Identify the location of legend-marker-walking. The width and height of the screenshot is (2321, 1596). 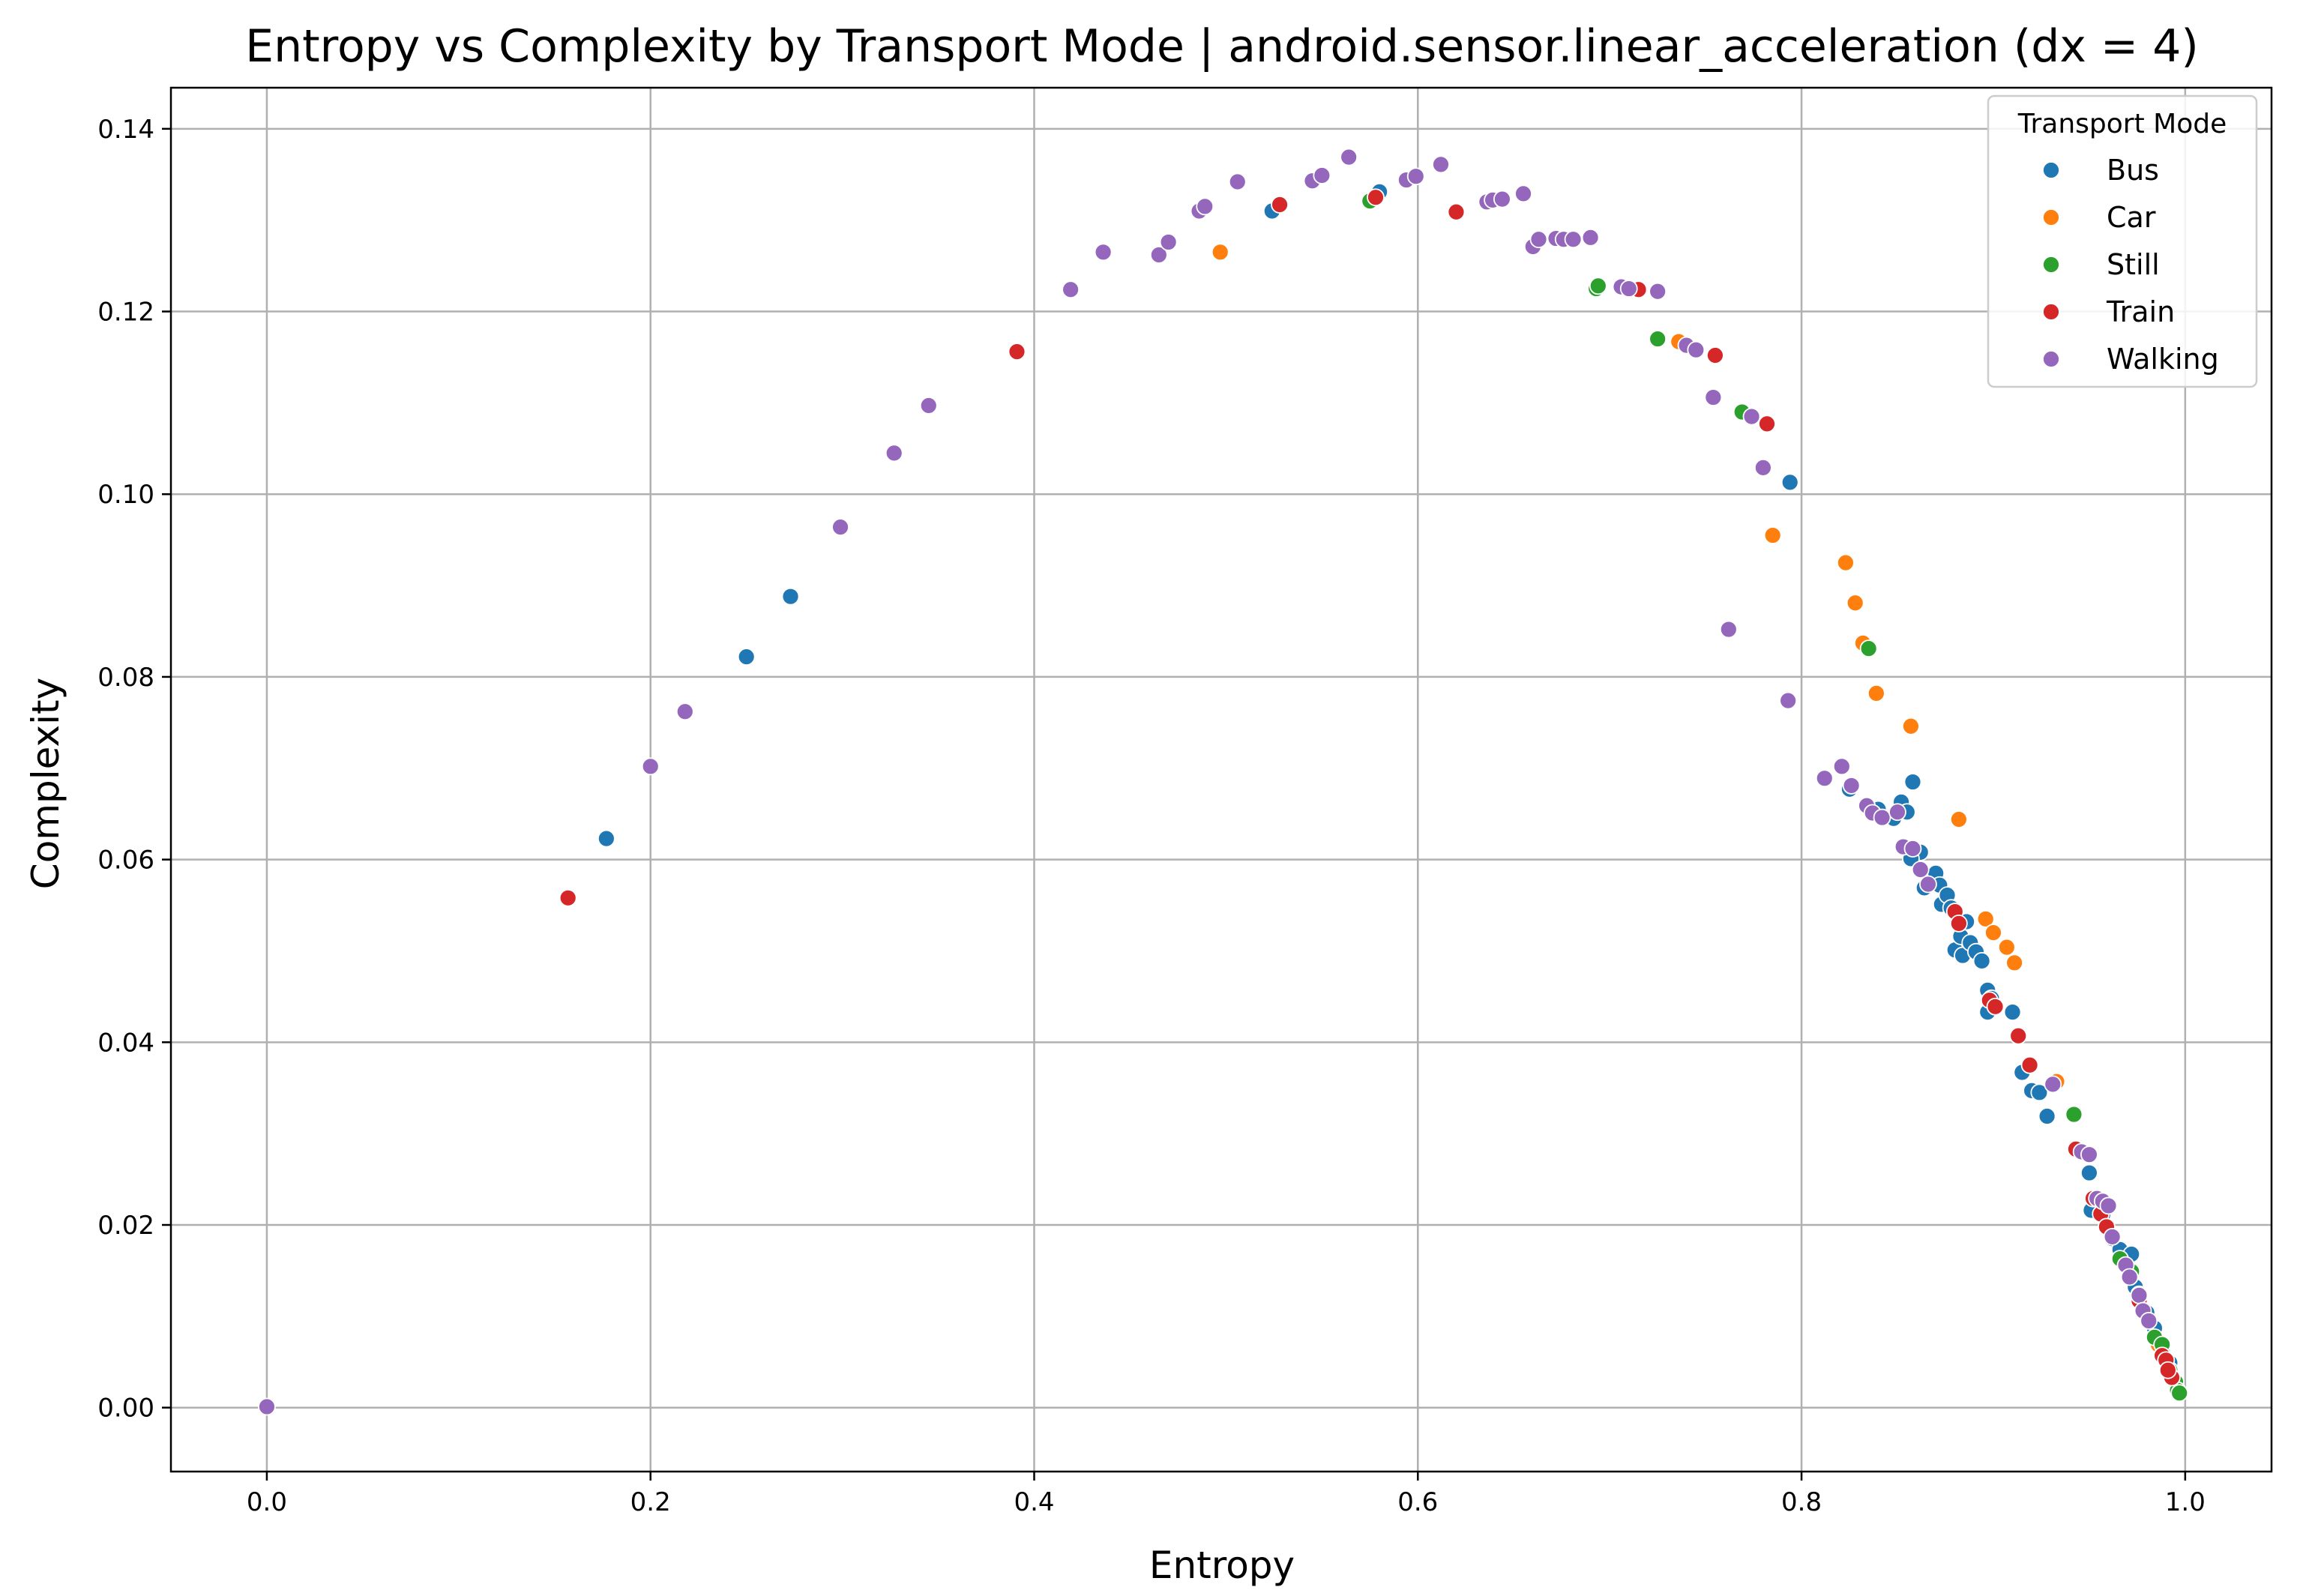
(2051, 359).